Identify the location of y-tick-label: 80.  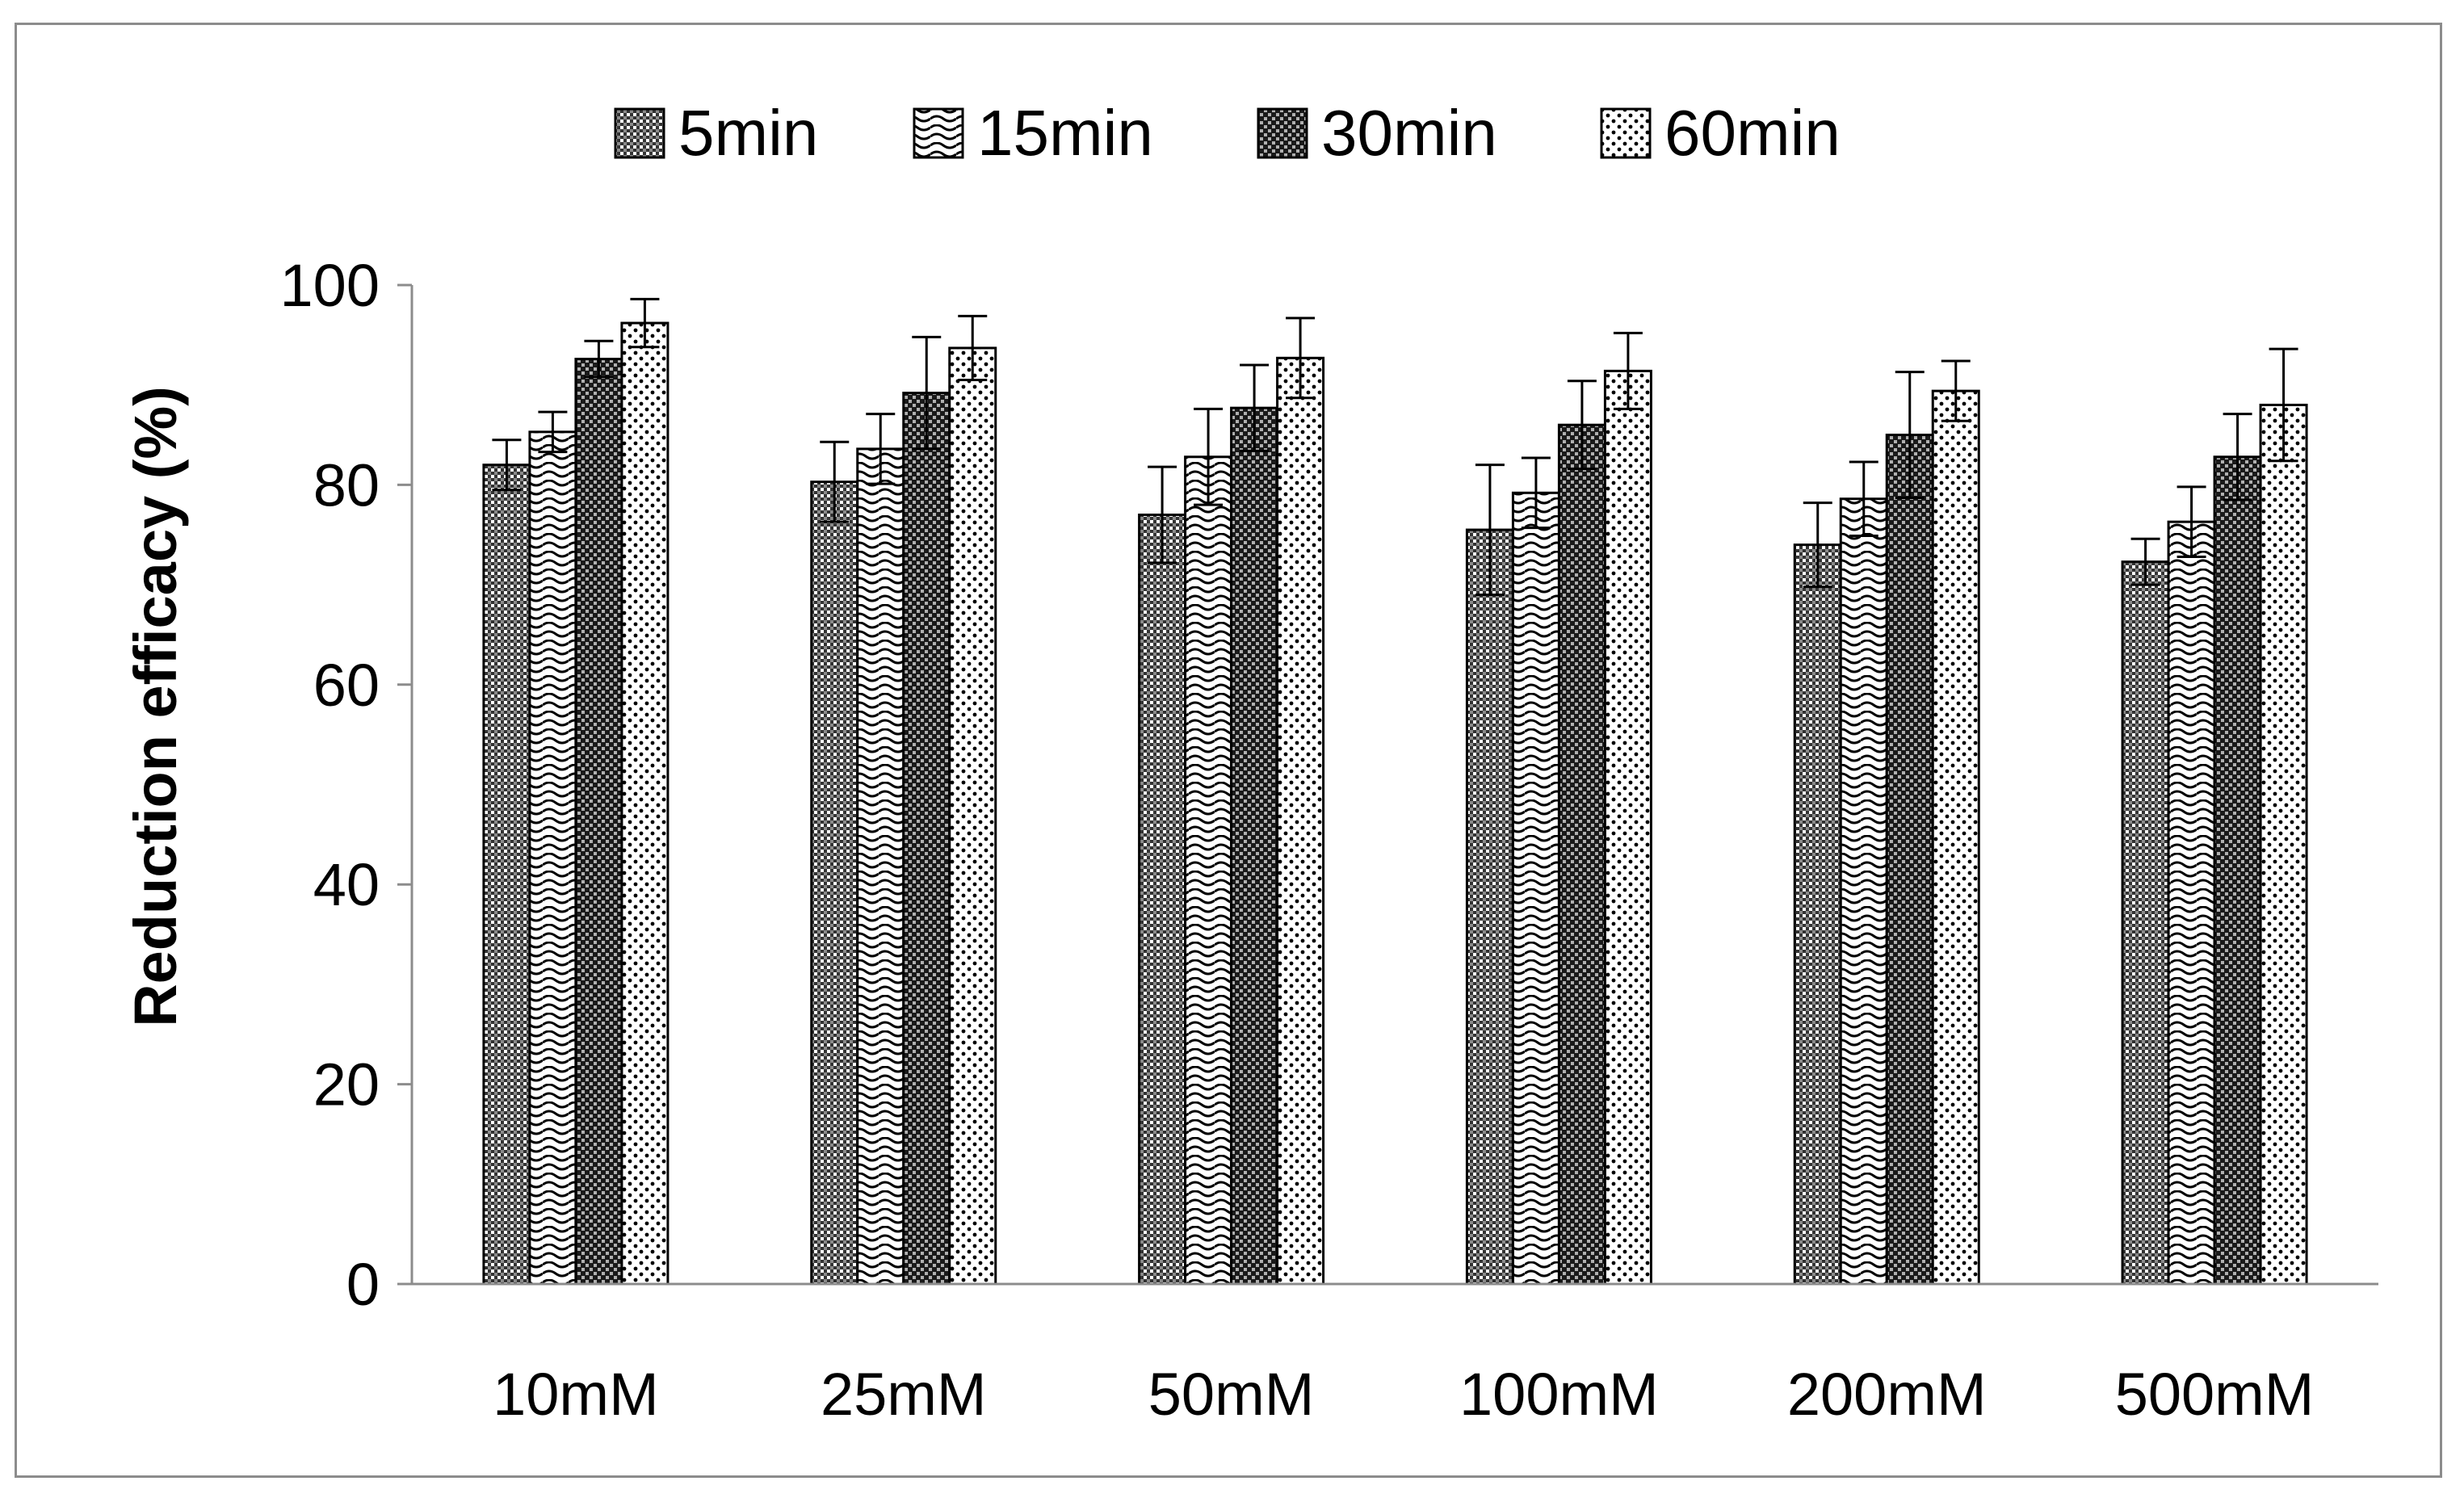
(346, 484).